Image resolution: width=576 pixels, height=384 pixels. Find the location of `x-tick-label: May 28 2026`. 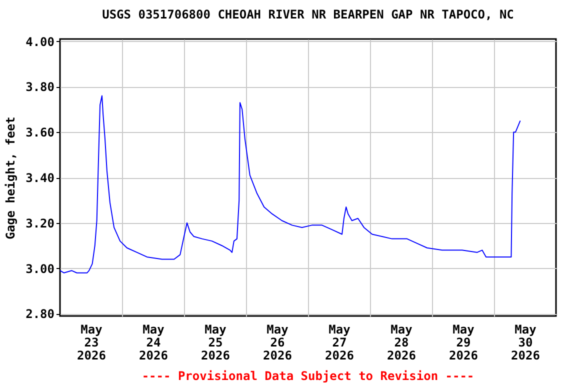

x-tick-label: May 28 2026 is located at coordinates (401, 342).